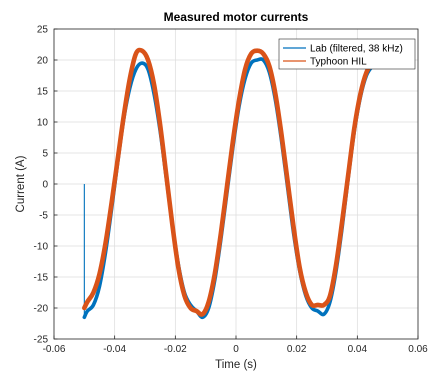 This screenshot has width=429, height=372. Describe the element at coordinates (43, 216) in the screenshot. I see `y-tick-label: -5` at that location.